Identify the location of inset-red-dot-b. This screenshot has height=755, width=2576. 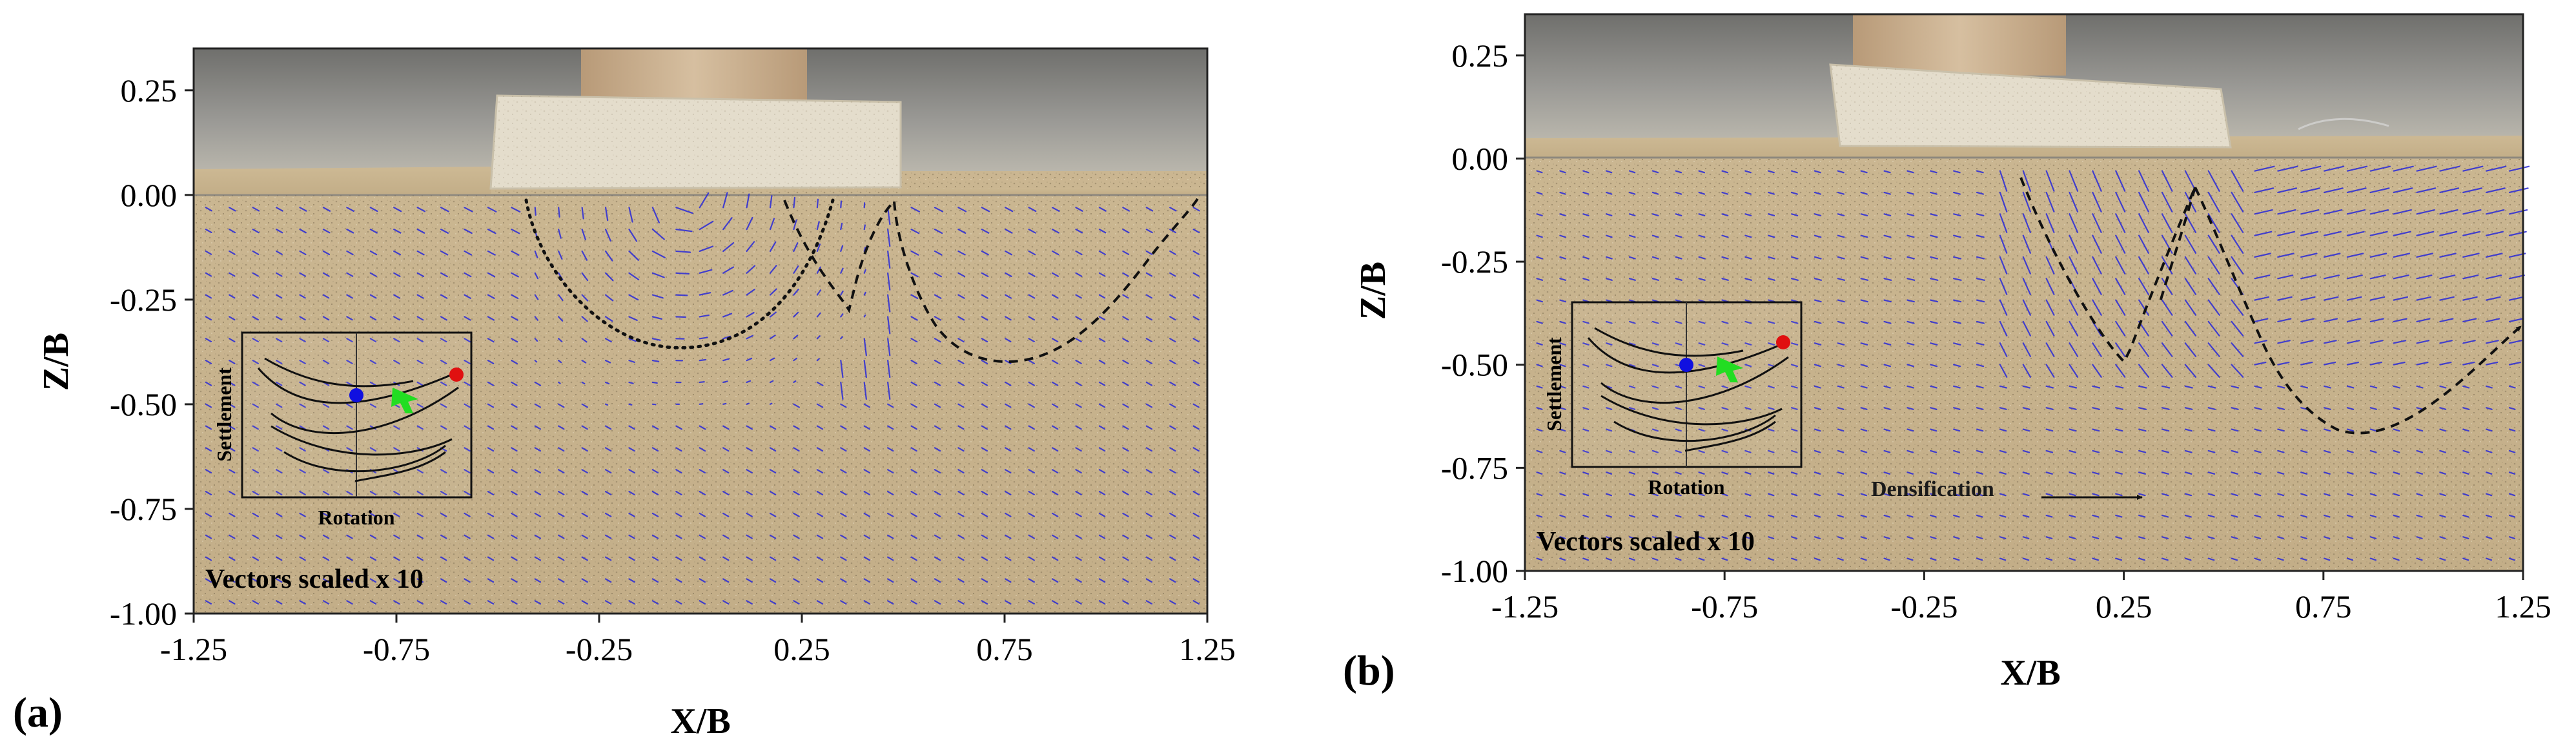
(1783, 342).